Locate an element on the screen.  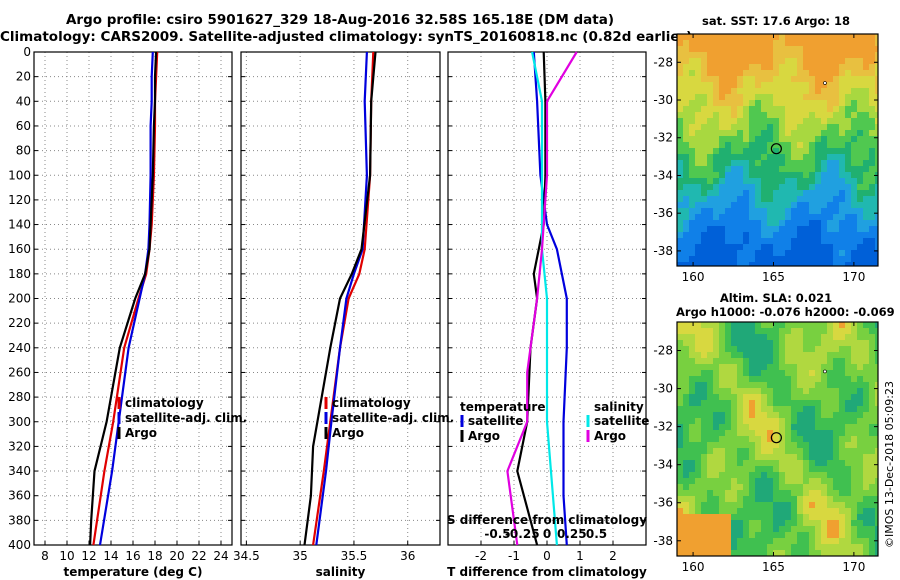
x-tick-label: 2 is located at coordinates (613, 556).